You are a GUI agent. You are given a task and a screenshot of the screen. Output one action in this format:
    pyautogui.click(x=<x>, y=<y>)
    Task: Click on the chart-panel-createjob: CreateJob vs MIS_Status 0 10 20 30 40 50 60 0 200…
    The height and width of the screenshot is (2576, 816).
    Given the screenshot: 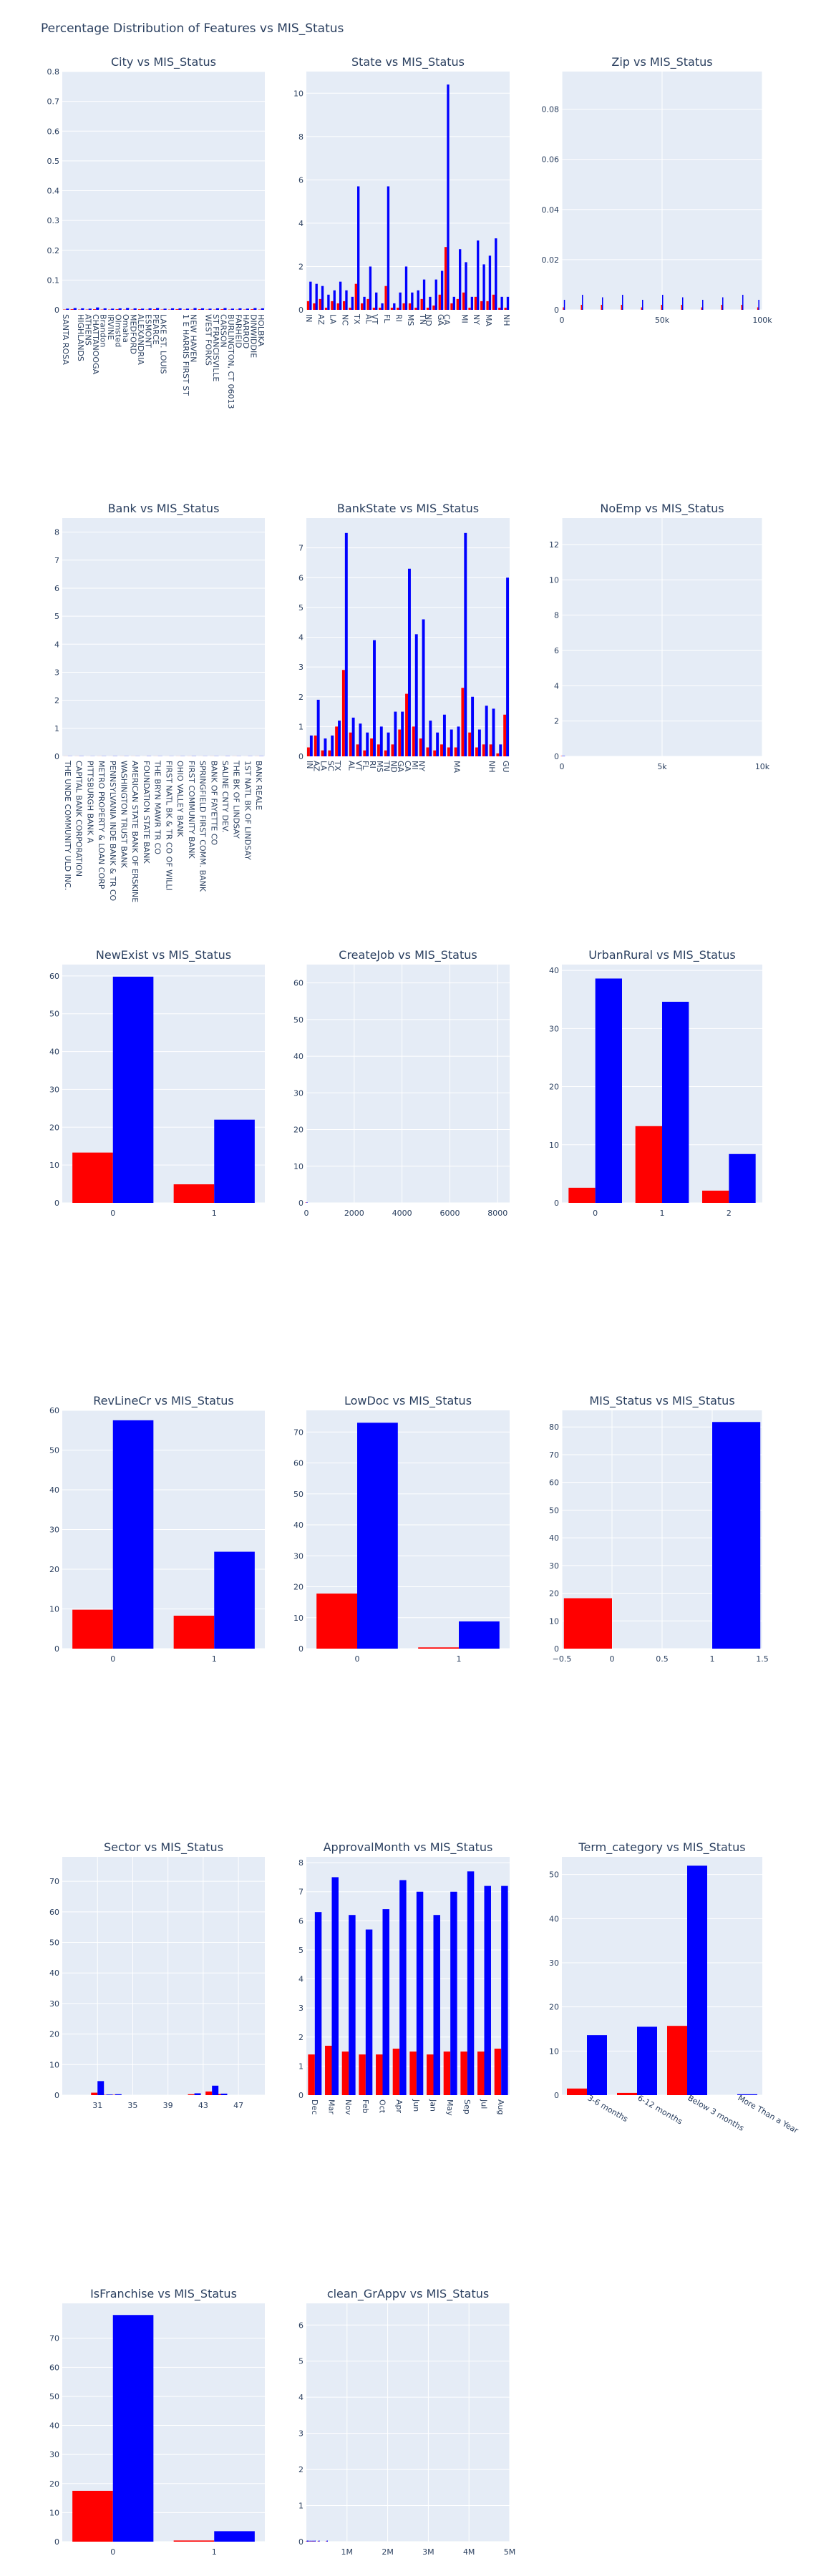 What is the action you would take?
    pyautogui.click(x=401, y=1083)
    